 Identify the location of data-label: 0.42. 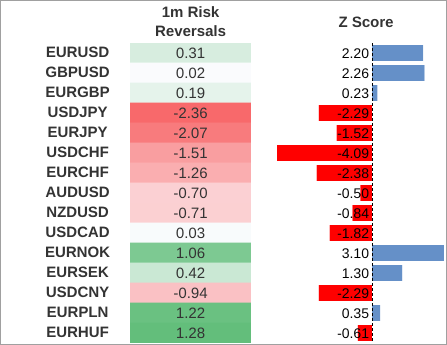
(191, 273).